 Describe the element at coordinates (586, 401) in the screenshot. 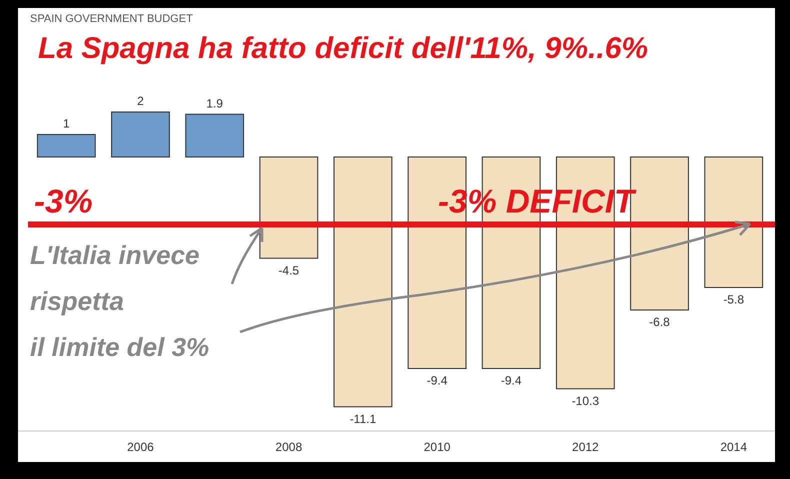

I see `data-label: -10.3` at that location.